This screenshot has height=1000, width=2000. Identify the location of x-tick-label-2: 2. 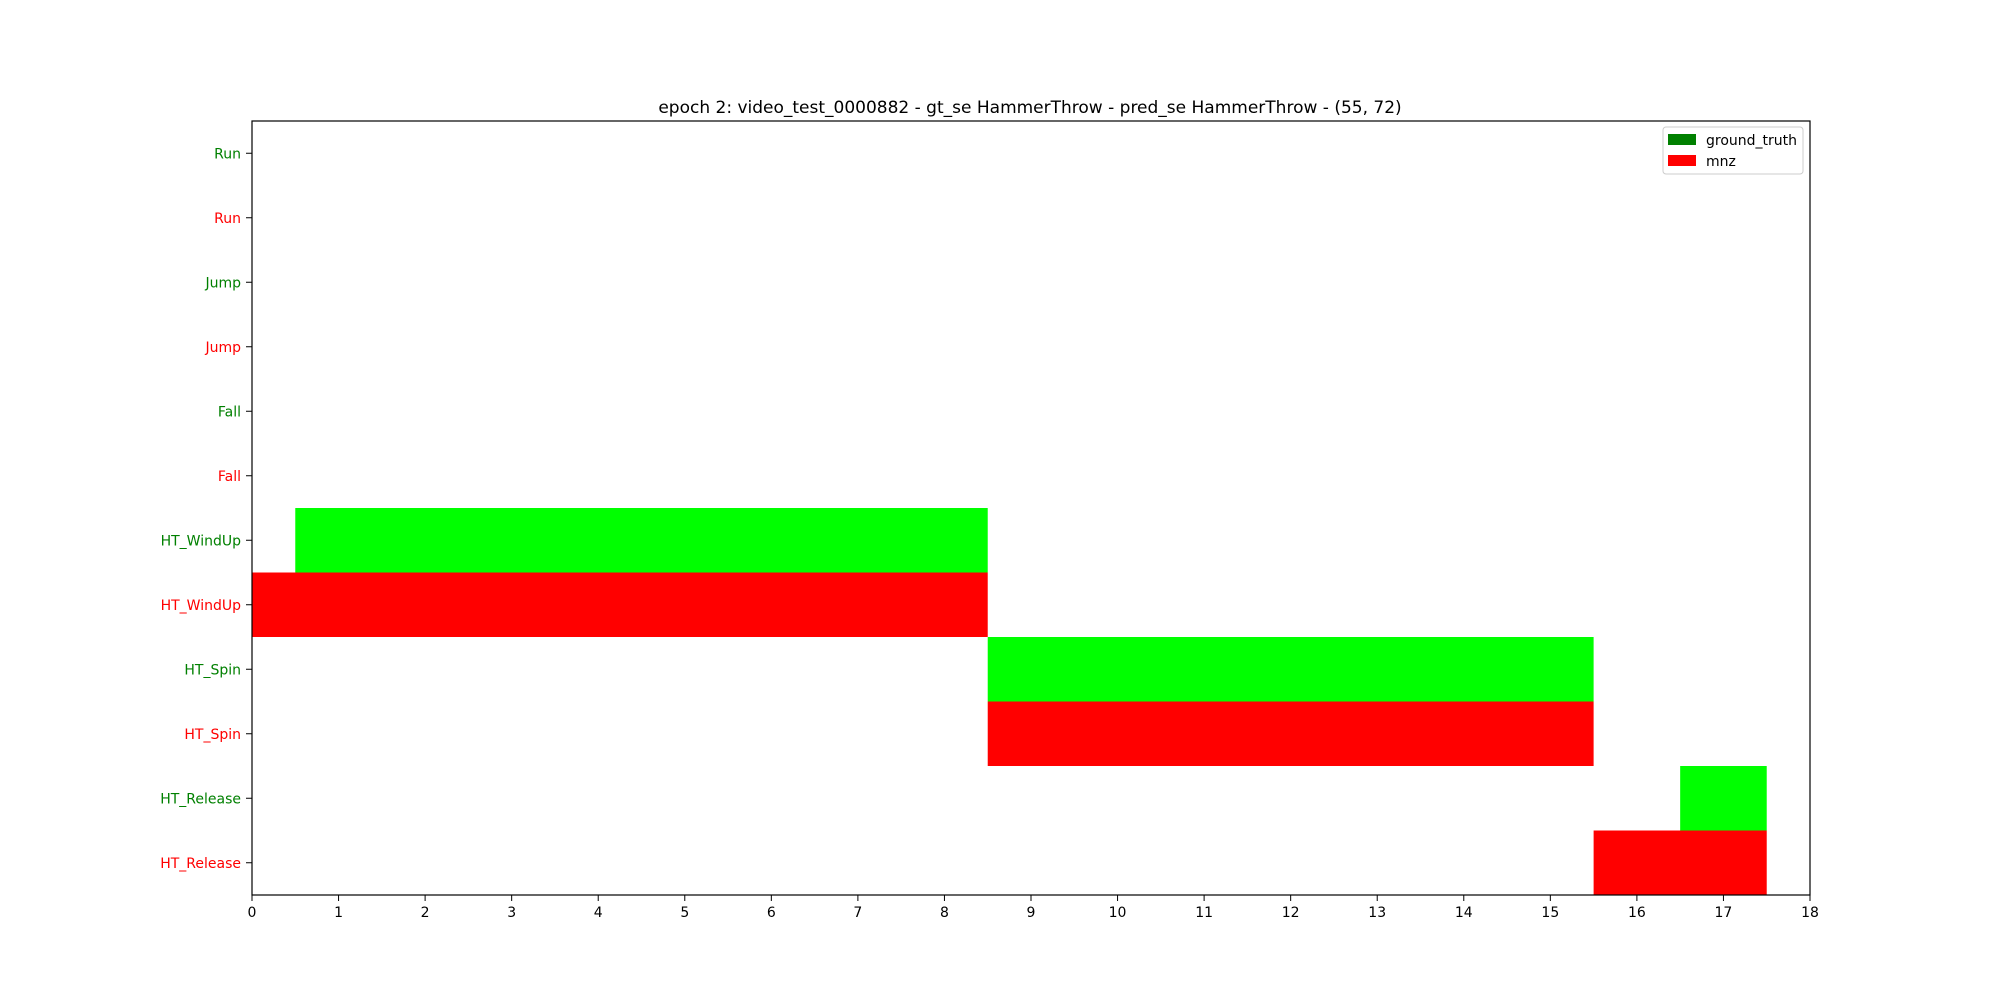
(425, 913).